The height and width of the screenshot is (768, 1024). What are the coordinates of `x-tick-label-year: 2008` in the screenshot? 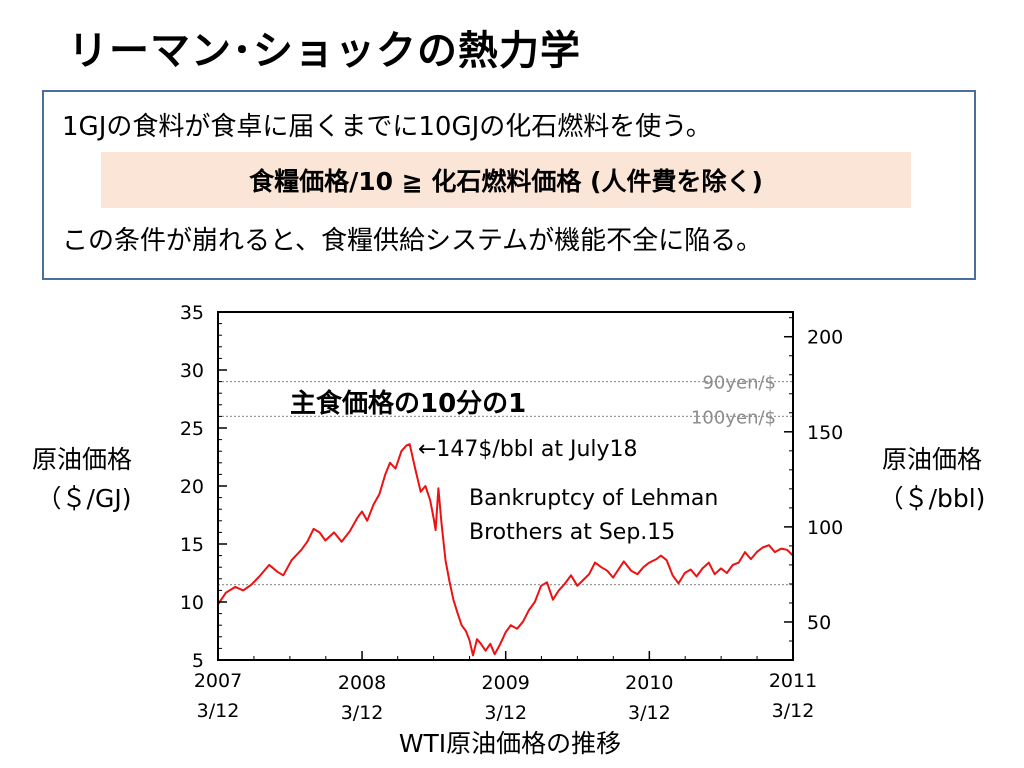 It's located at (362, 683).